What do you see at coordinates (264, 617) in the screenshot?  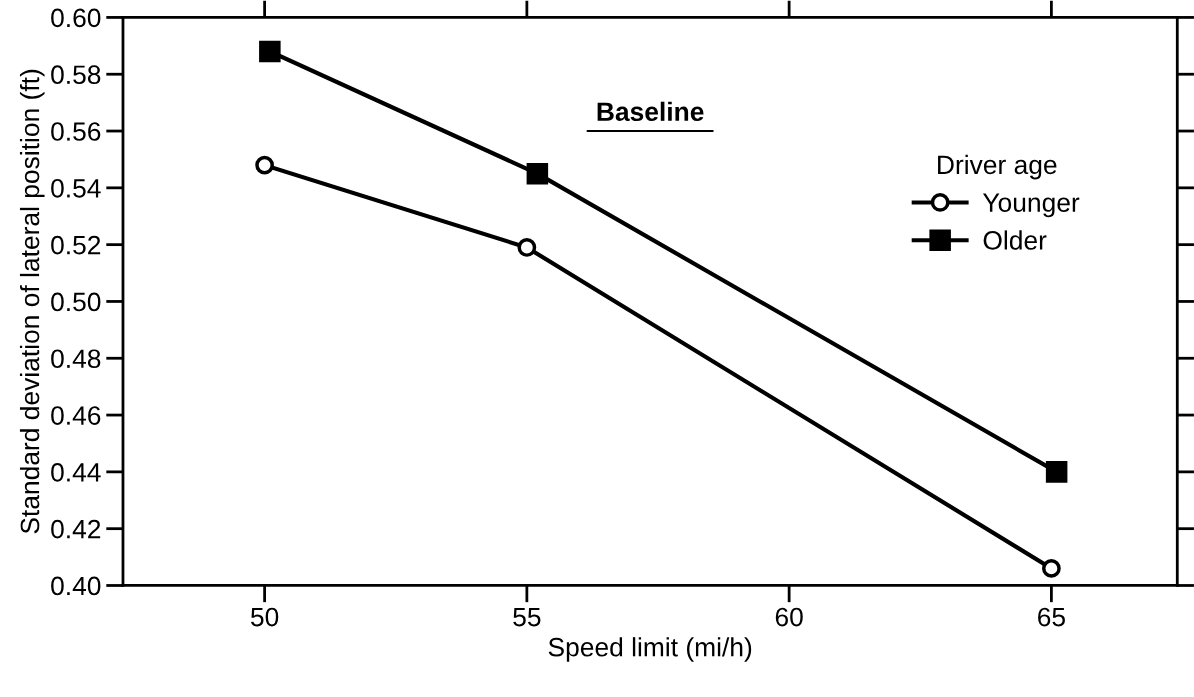 I see `x-tick-label: 50` at bounding box center [264, 617].